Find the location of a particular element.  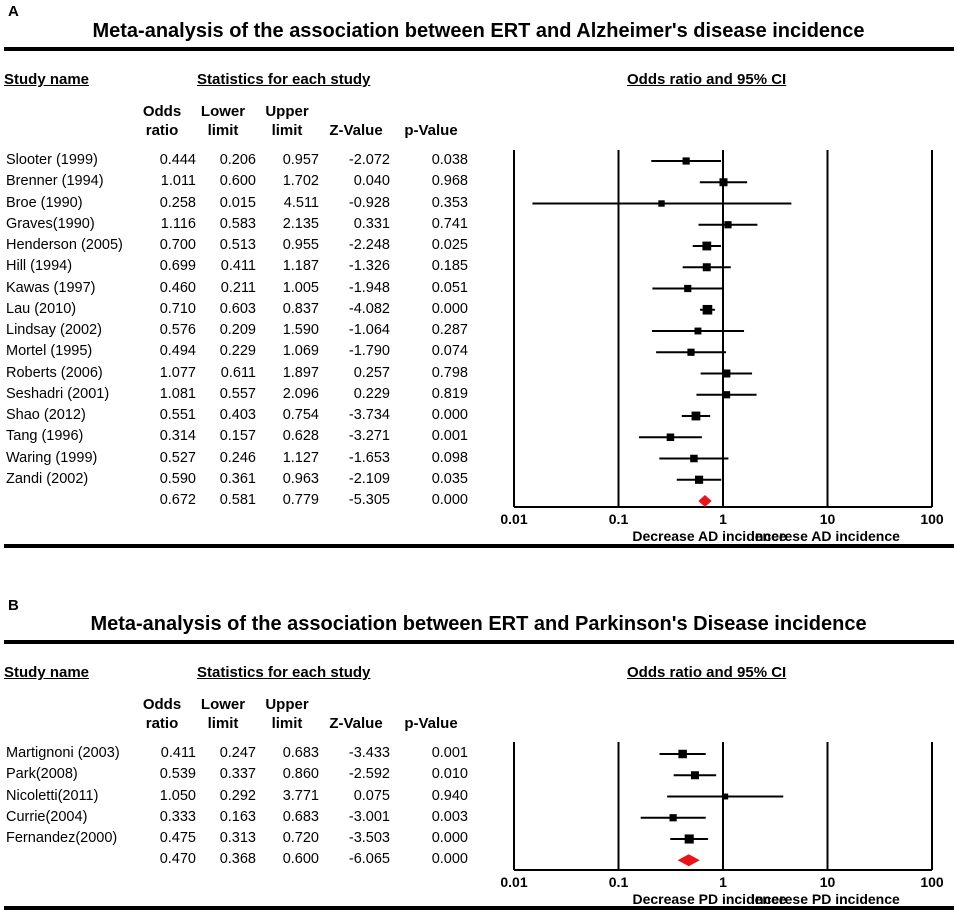

panel-a-summary-or: 0.672 is located at coordinates (177, 500).